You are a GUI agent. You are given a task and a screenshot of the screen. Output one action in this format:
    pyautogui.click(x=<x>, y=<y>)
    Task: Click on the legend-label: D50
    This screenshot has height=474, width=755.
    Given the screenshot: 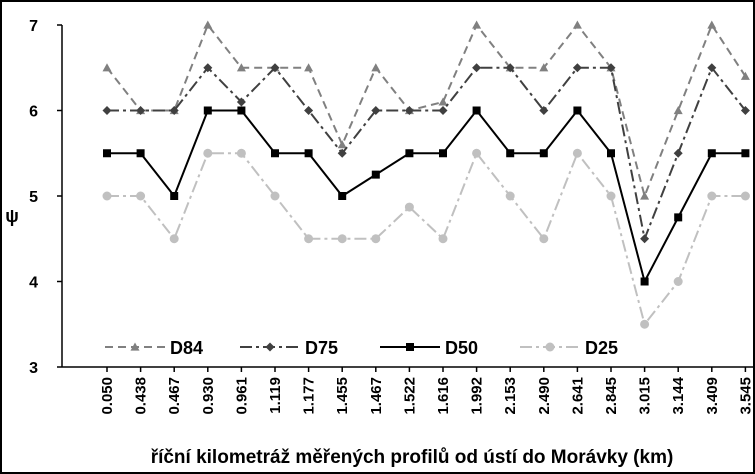 What is the action you would take?
    pyautogui.click(x=461, y=348)
    